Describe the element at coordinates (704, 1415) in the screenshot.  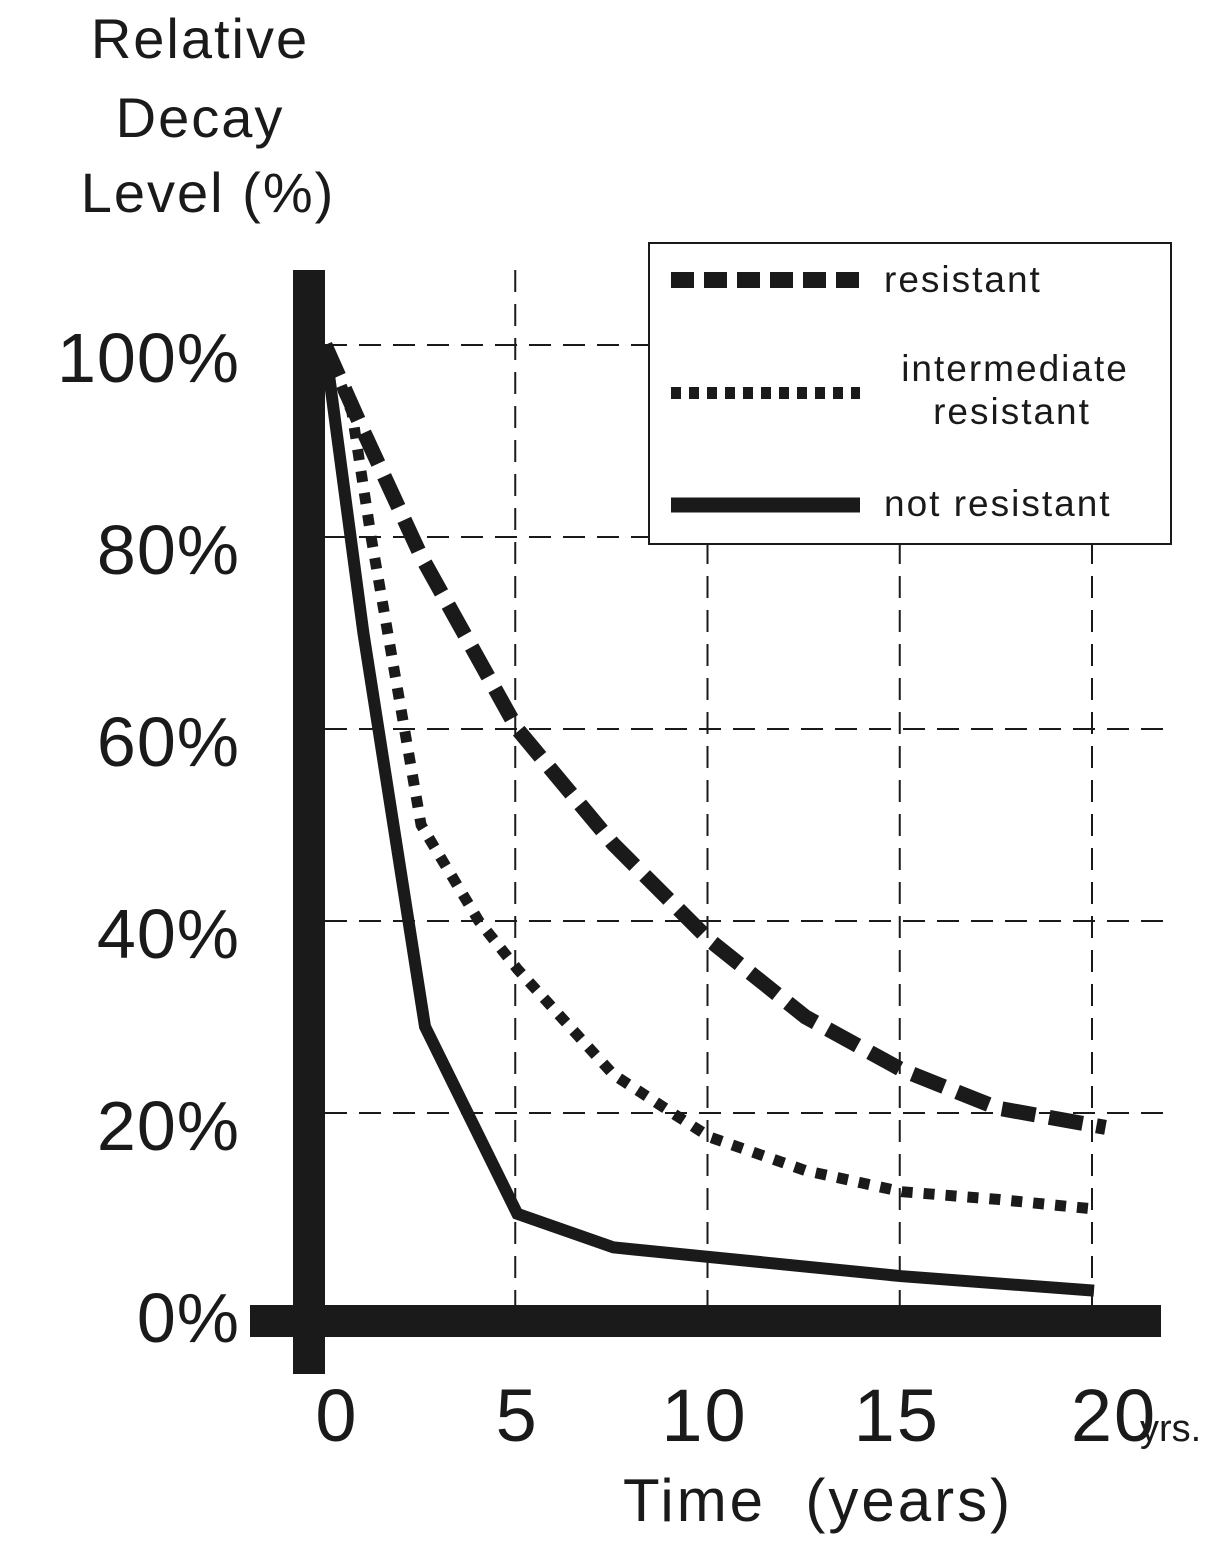
I see `x-tick-label-10: 10` at that location.